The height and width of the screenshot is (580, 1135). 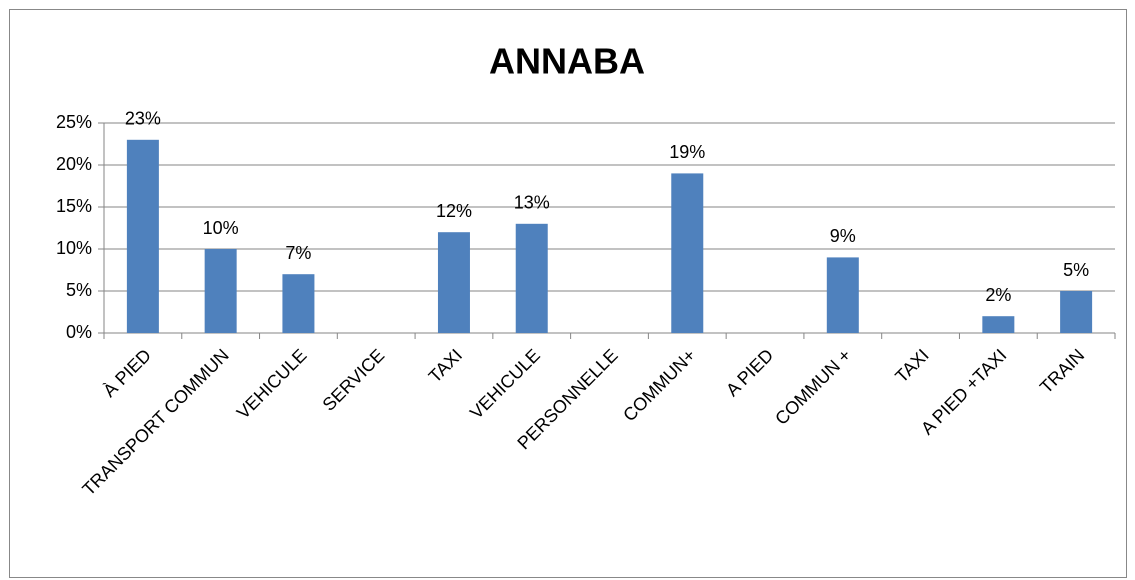 I want to click on value-label: 9%, so click(x=843, y=236).